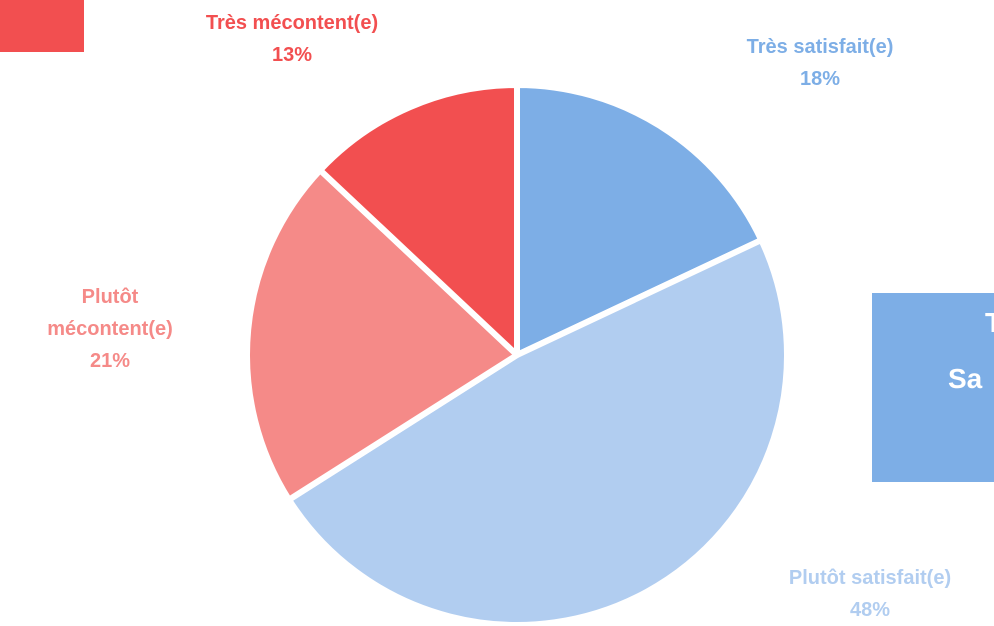 This screenshot has width=994, height=626. I want to click on slice-label: Plutôt satisfait(e) 48%, so click(867, 594).